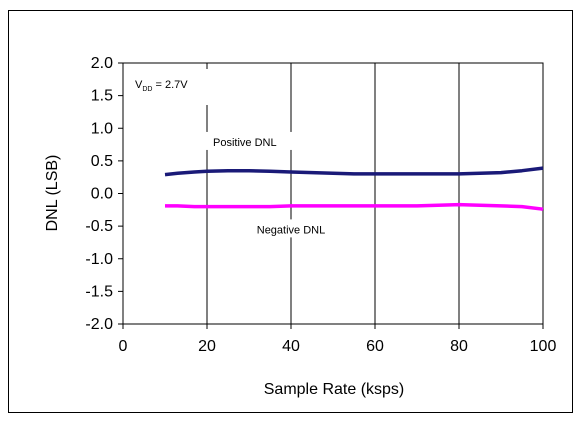 Image resolution: width=583 pixels, height=425 pixels. I want to click on y-axis-label: DNL (LSB), so click(52, 193).